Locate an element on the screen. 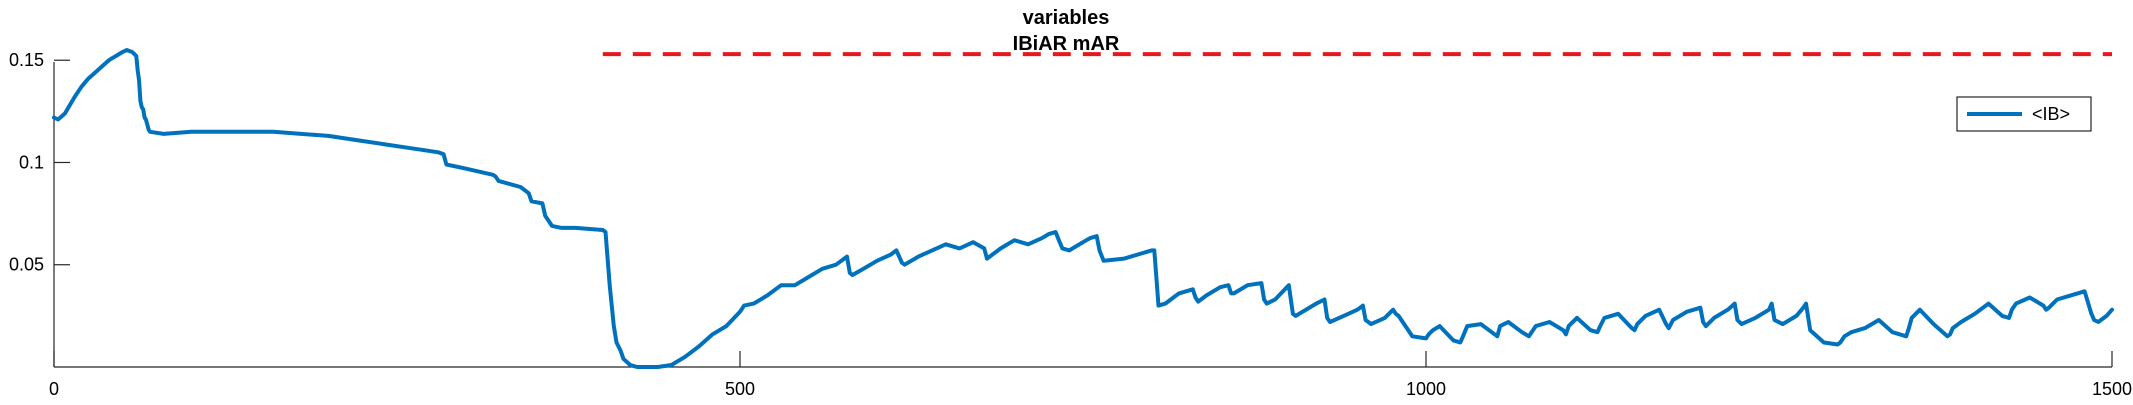 This screenshot has height=405, width=2133. legend-entry-label: <IB> is located at coordinates (2051, 114).